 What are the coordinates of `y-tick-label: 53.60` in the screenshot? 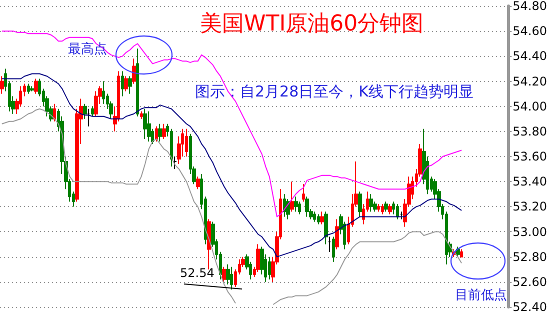 It's located at (530, 157).